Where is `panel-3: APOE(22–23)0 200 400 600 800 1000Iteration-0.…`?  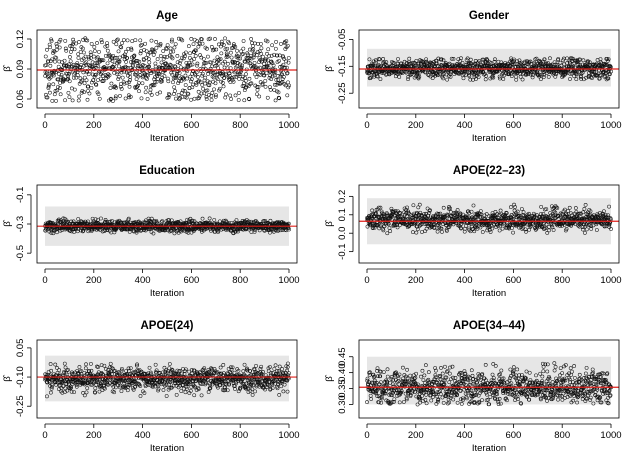
panel-3: APOE(22–23)0 200 400 600 800 1000Iteration-0.… is located at coordinates (473, 232).